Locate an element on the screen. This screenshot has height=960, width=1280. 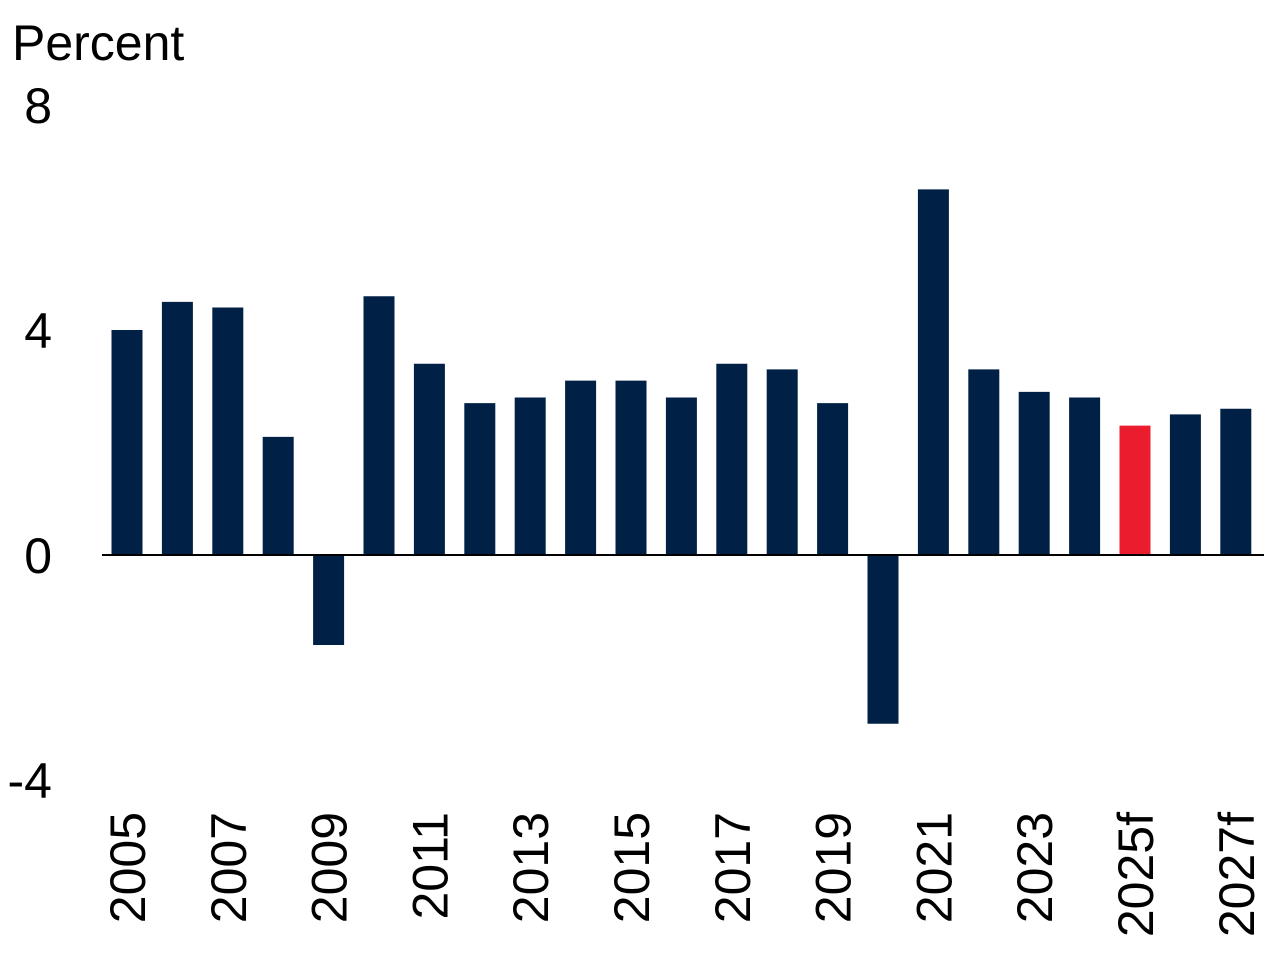
y-tick-label: 8 is located at coordinates (38, 106).